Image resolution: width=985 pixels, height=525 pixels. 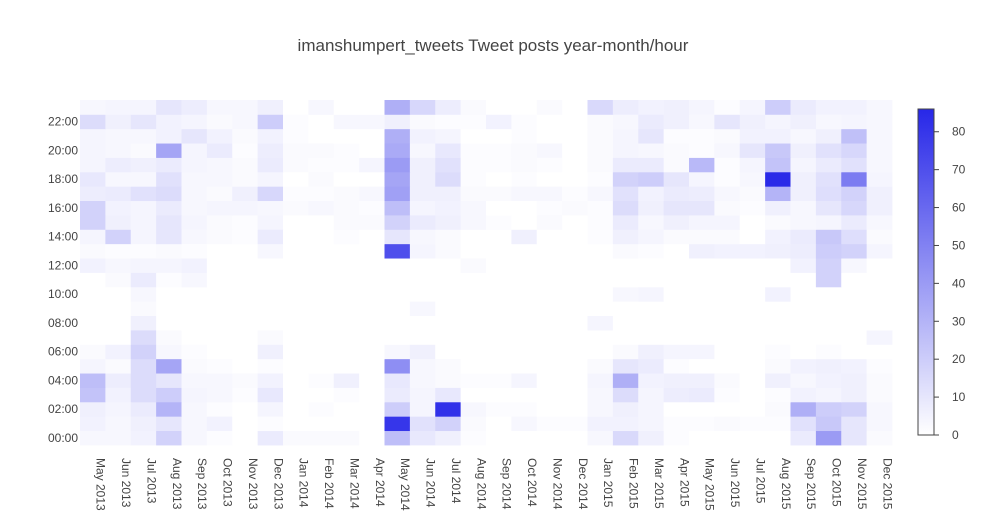 What do you see at coordinates (329, 483) in the screenshot?
I see `x-tick-label: Feb 2014` at bounding box center [329, 483].